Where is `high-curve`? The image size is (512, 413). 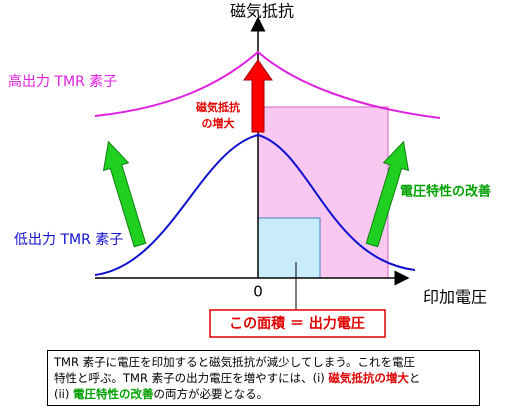 high-curve is located at coordinates (267, 84).